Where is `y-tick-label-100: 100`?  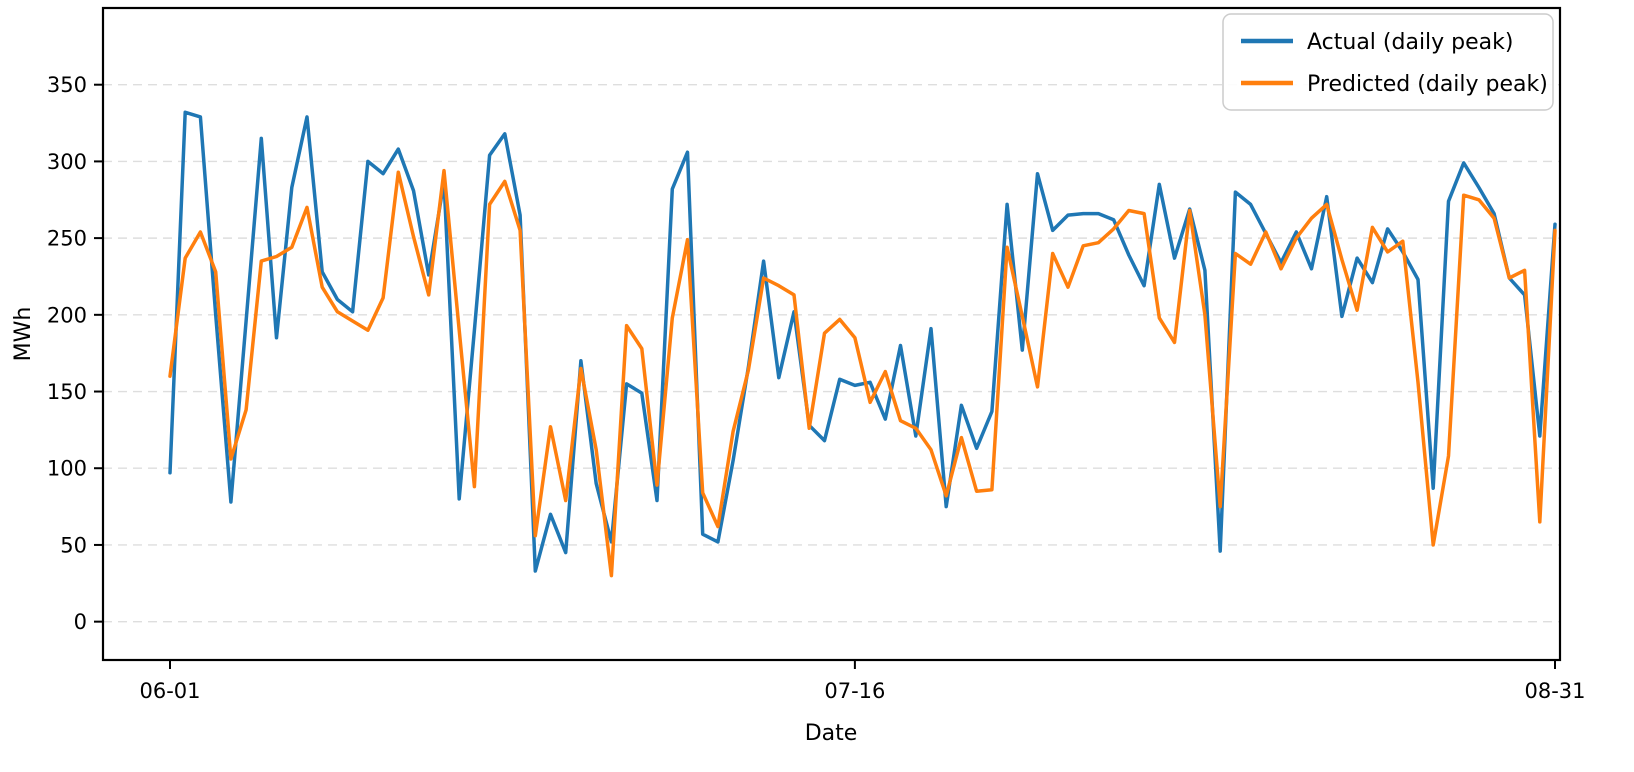 y-tick-label-100: 100 is located at coordinates (67, 469).